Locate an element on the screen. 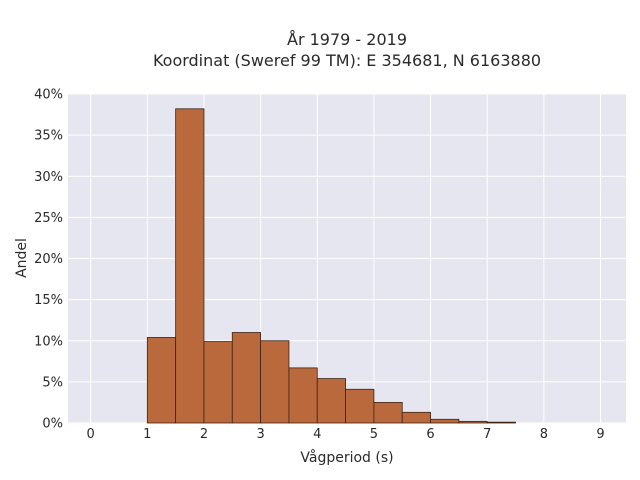 The height and width of the screenshot is (480, 640). y-axis-label: Andel is located at coordinates (22, 258).